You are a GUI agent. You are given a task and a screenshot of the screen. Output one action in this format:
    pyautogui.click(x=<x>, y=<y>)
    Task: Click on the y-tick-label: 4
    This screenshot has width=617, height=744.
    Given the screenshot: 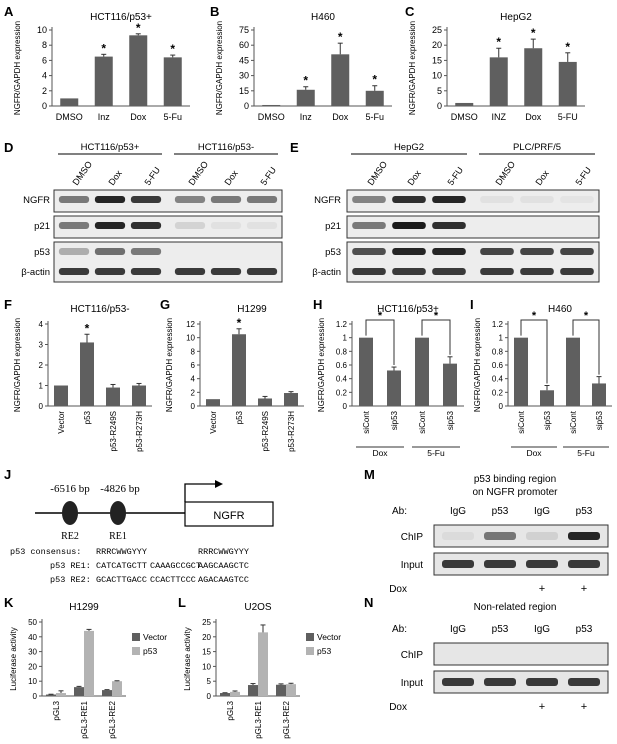 What is the action you would take?
    pyautogui.click(x=193, y=379)
    